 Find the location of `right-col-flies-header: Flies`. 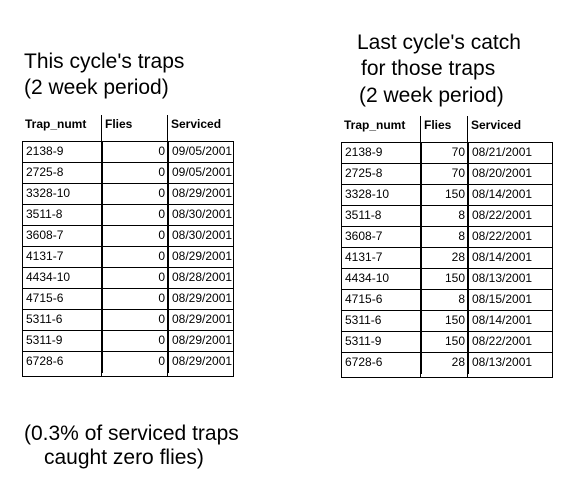

right-col-flies-header: Flies is located at coordinates (438, 125).